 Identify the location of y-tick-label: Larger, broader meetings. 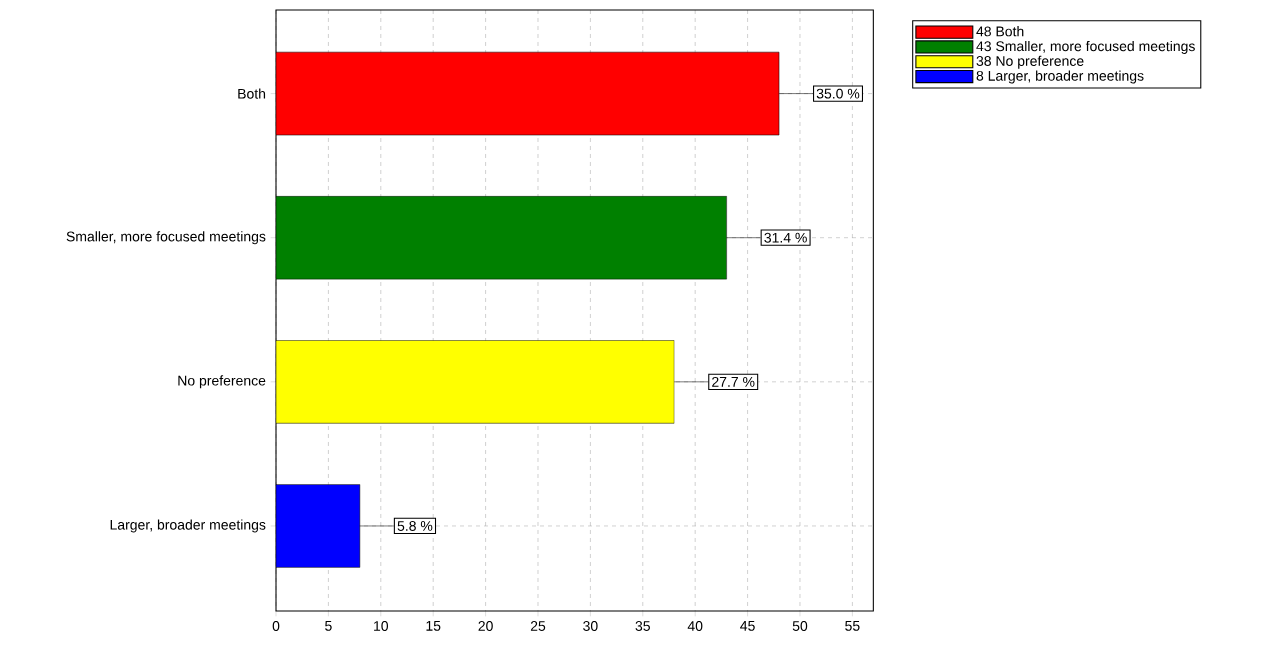
(188, 526).